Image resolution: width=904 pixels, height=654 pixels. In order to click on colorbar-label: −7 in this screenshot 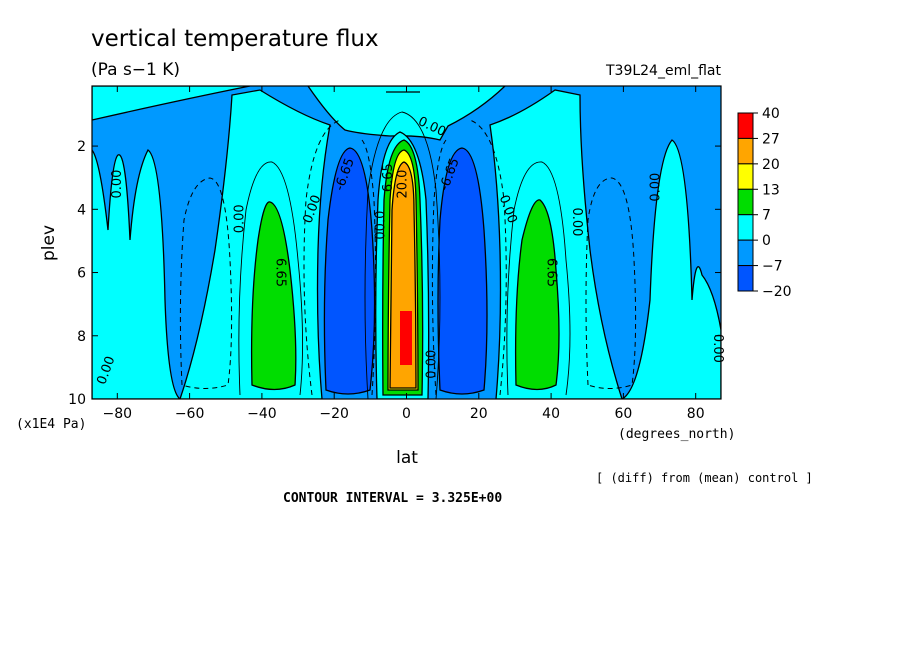, I will do `click(772, 267)`.